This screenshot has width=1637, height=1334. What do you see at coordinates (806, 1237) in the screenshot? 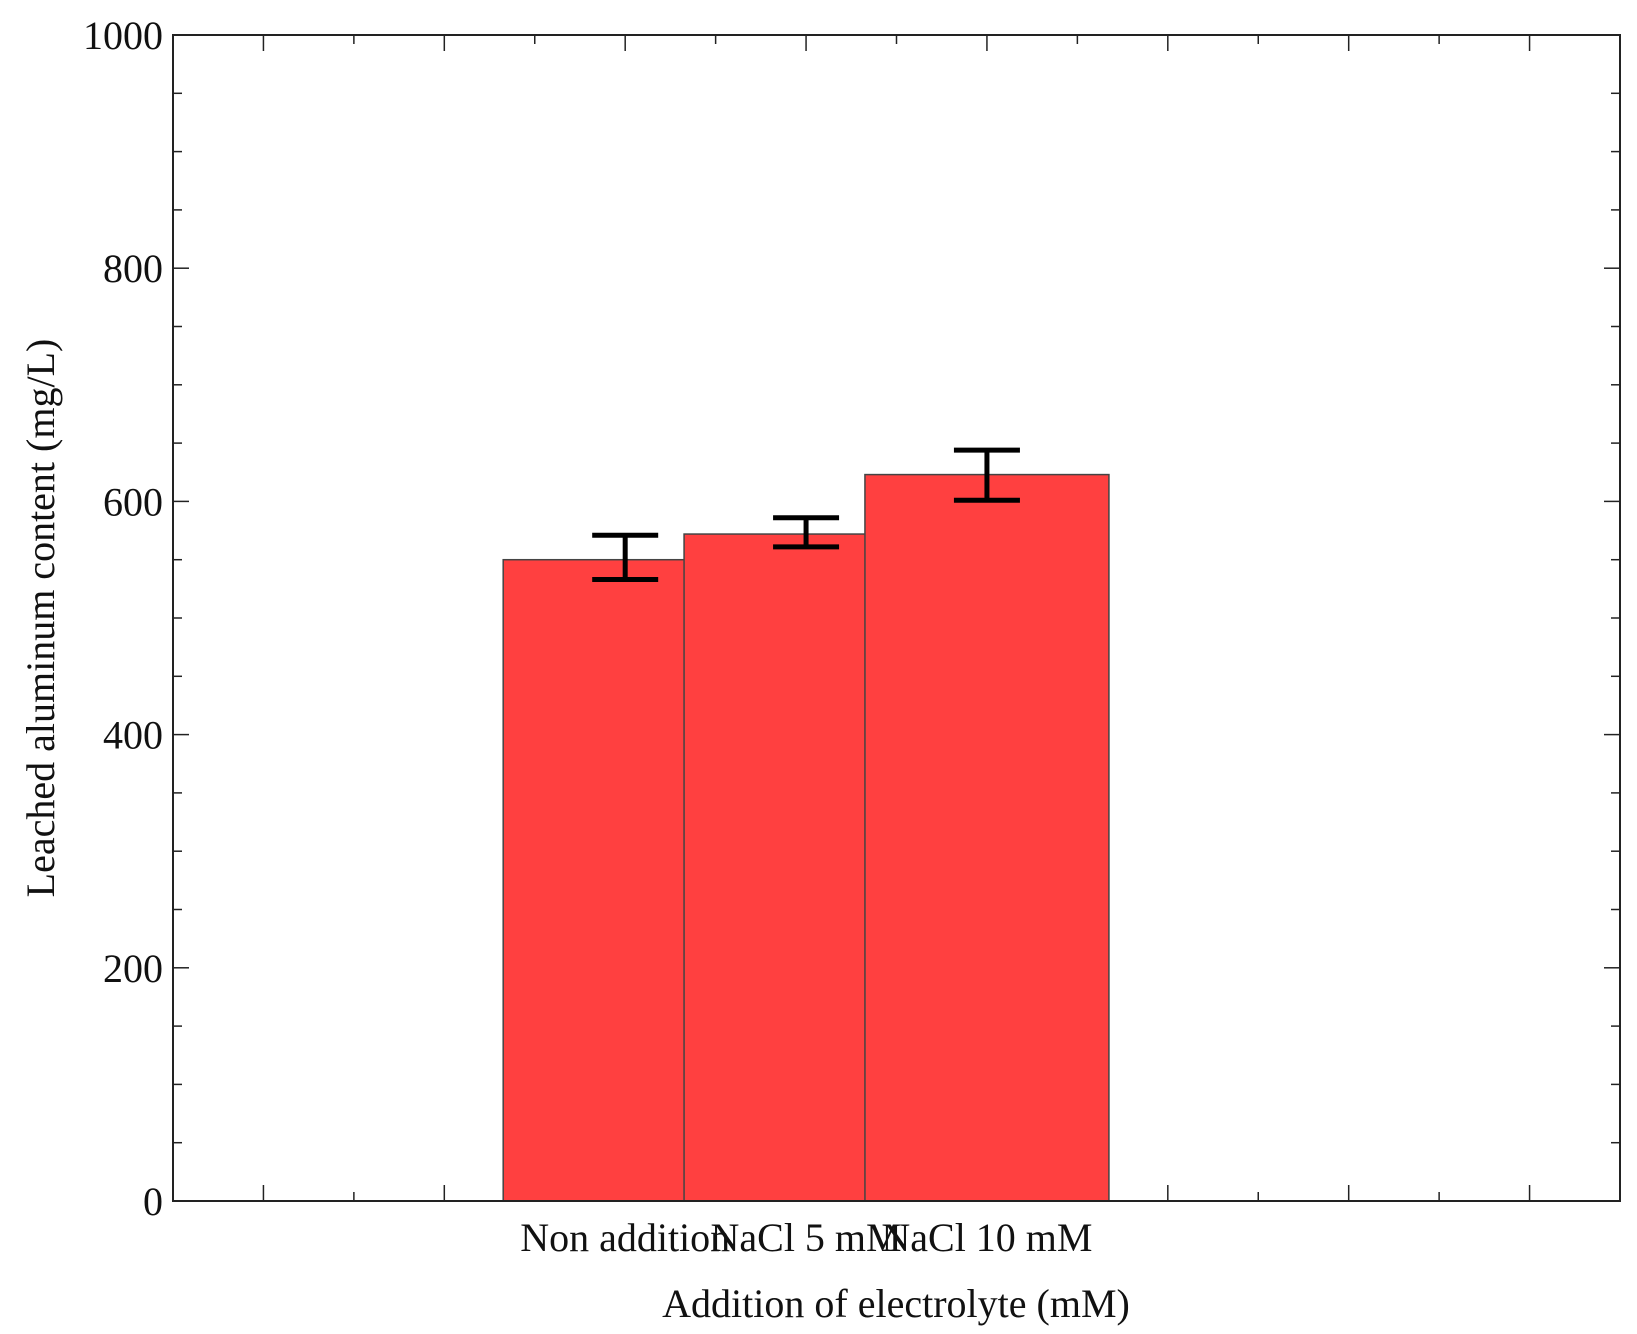
I see `x-tick-label: NaCl 5 mM` at bounding box center [806, 1237].